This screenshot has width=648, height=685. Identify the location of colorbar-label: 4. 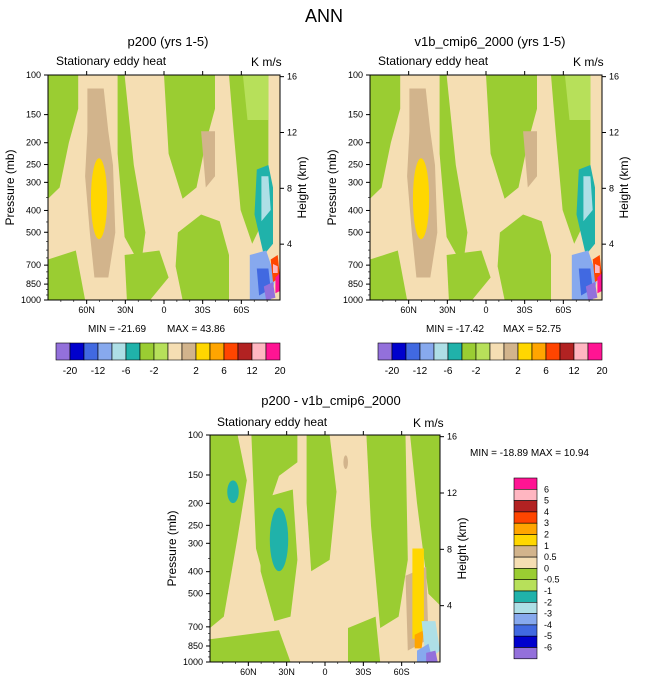
(546, 512).